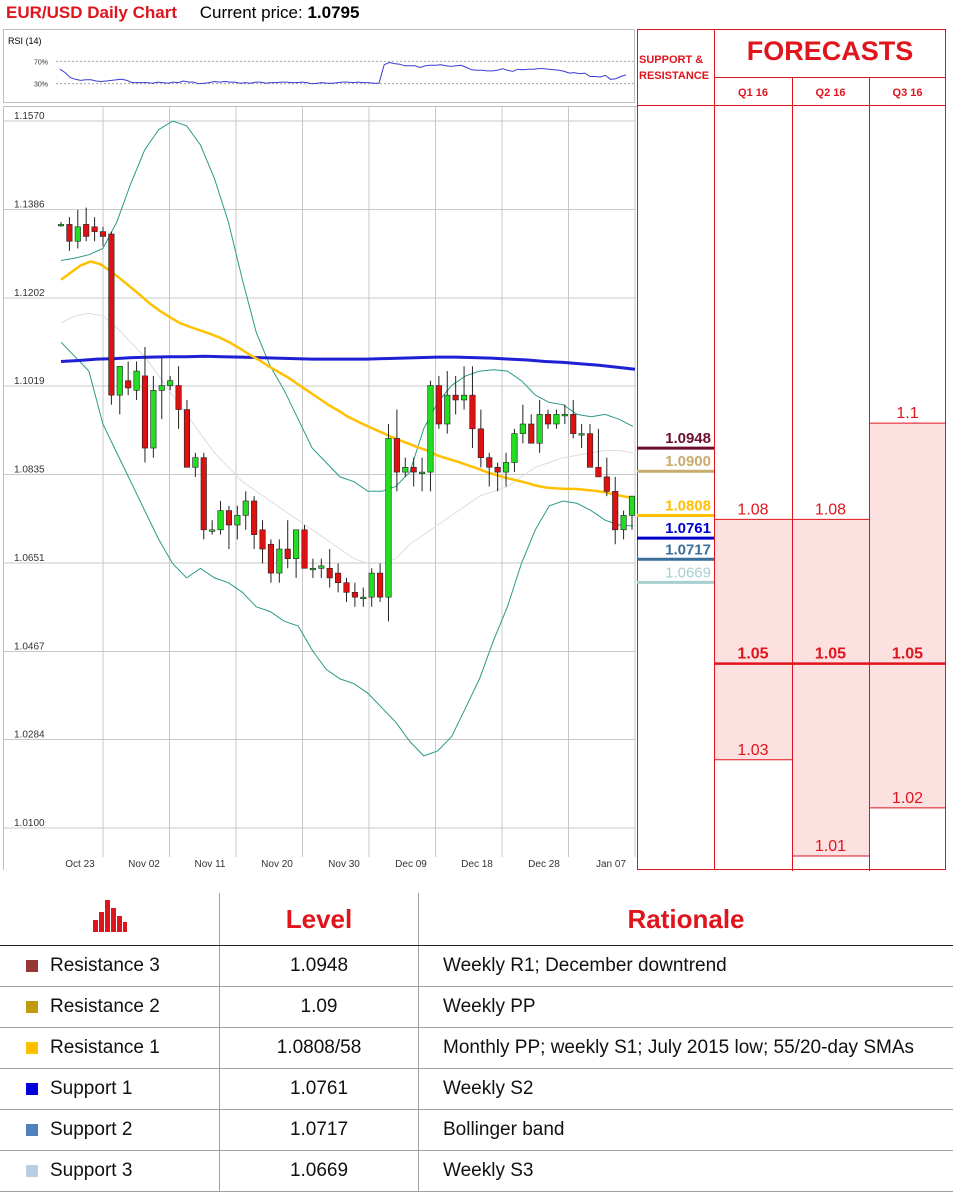  Describe the element at coordinates (319, 1171) in the screenshot. I see `row-level: 1.0669` at that location.